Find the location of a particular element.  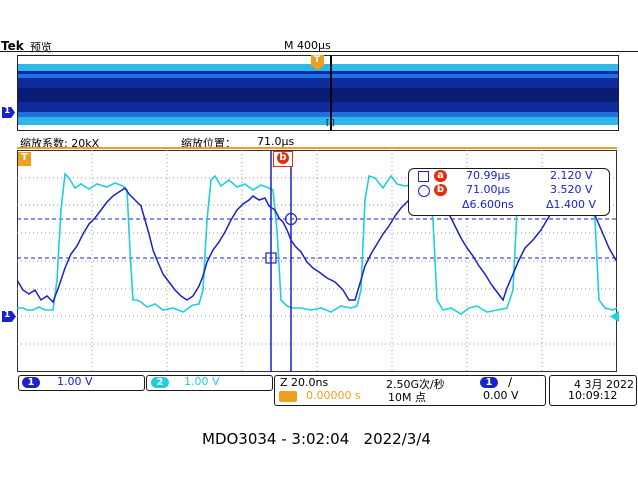

trigger-offset: 0.00000 s is located at coordinates (333, 395).